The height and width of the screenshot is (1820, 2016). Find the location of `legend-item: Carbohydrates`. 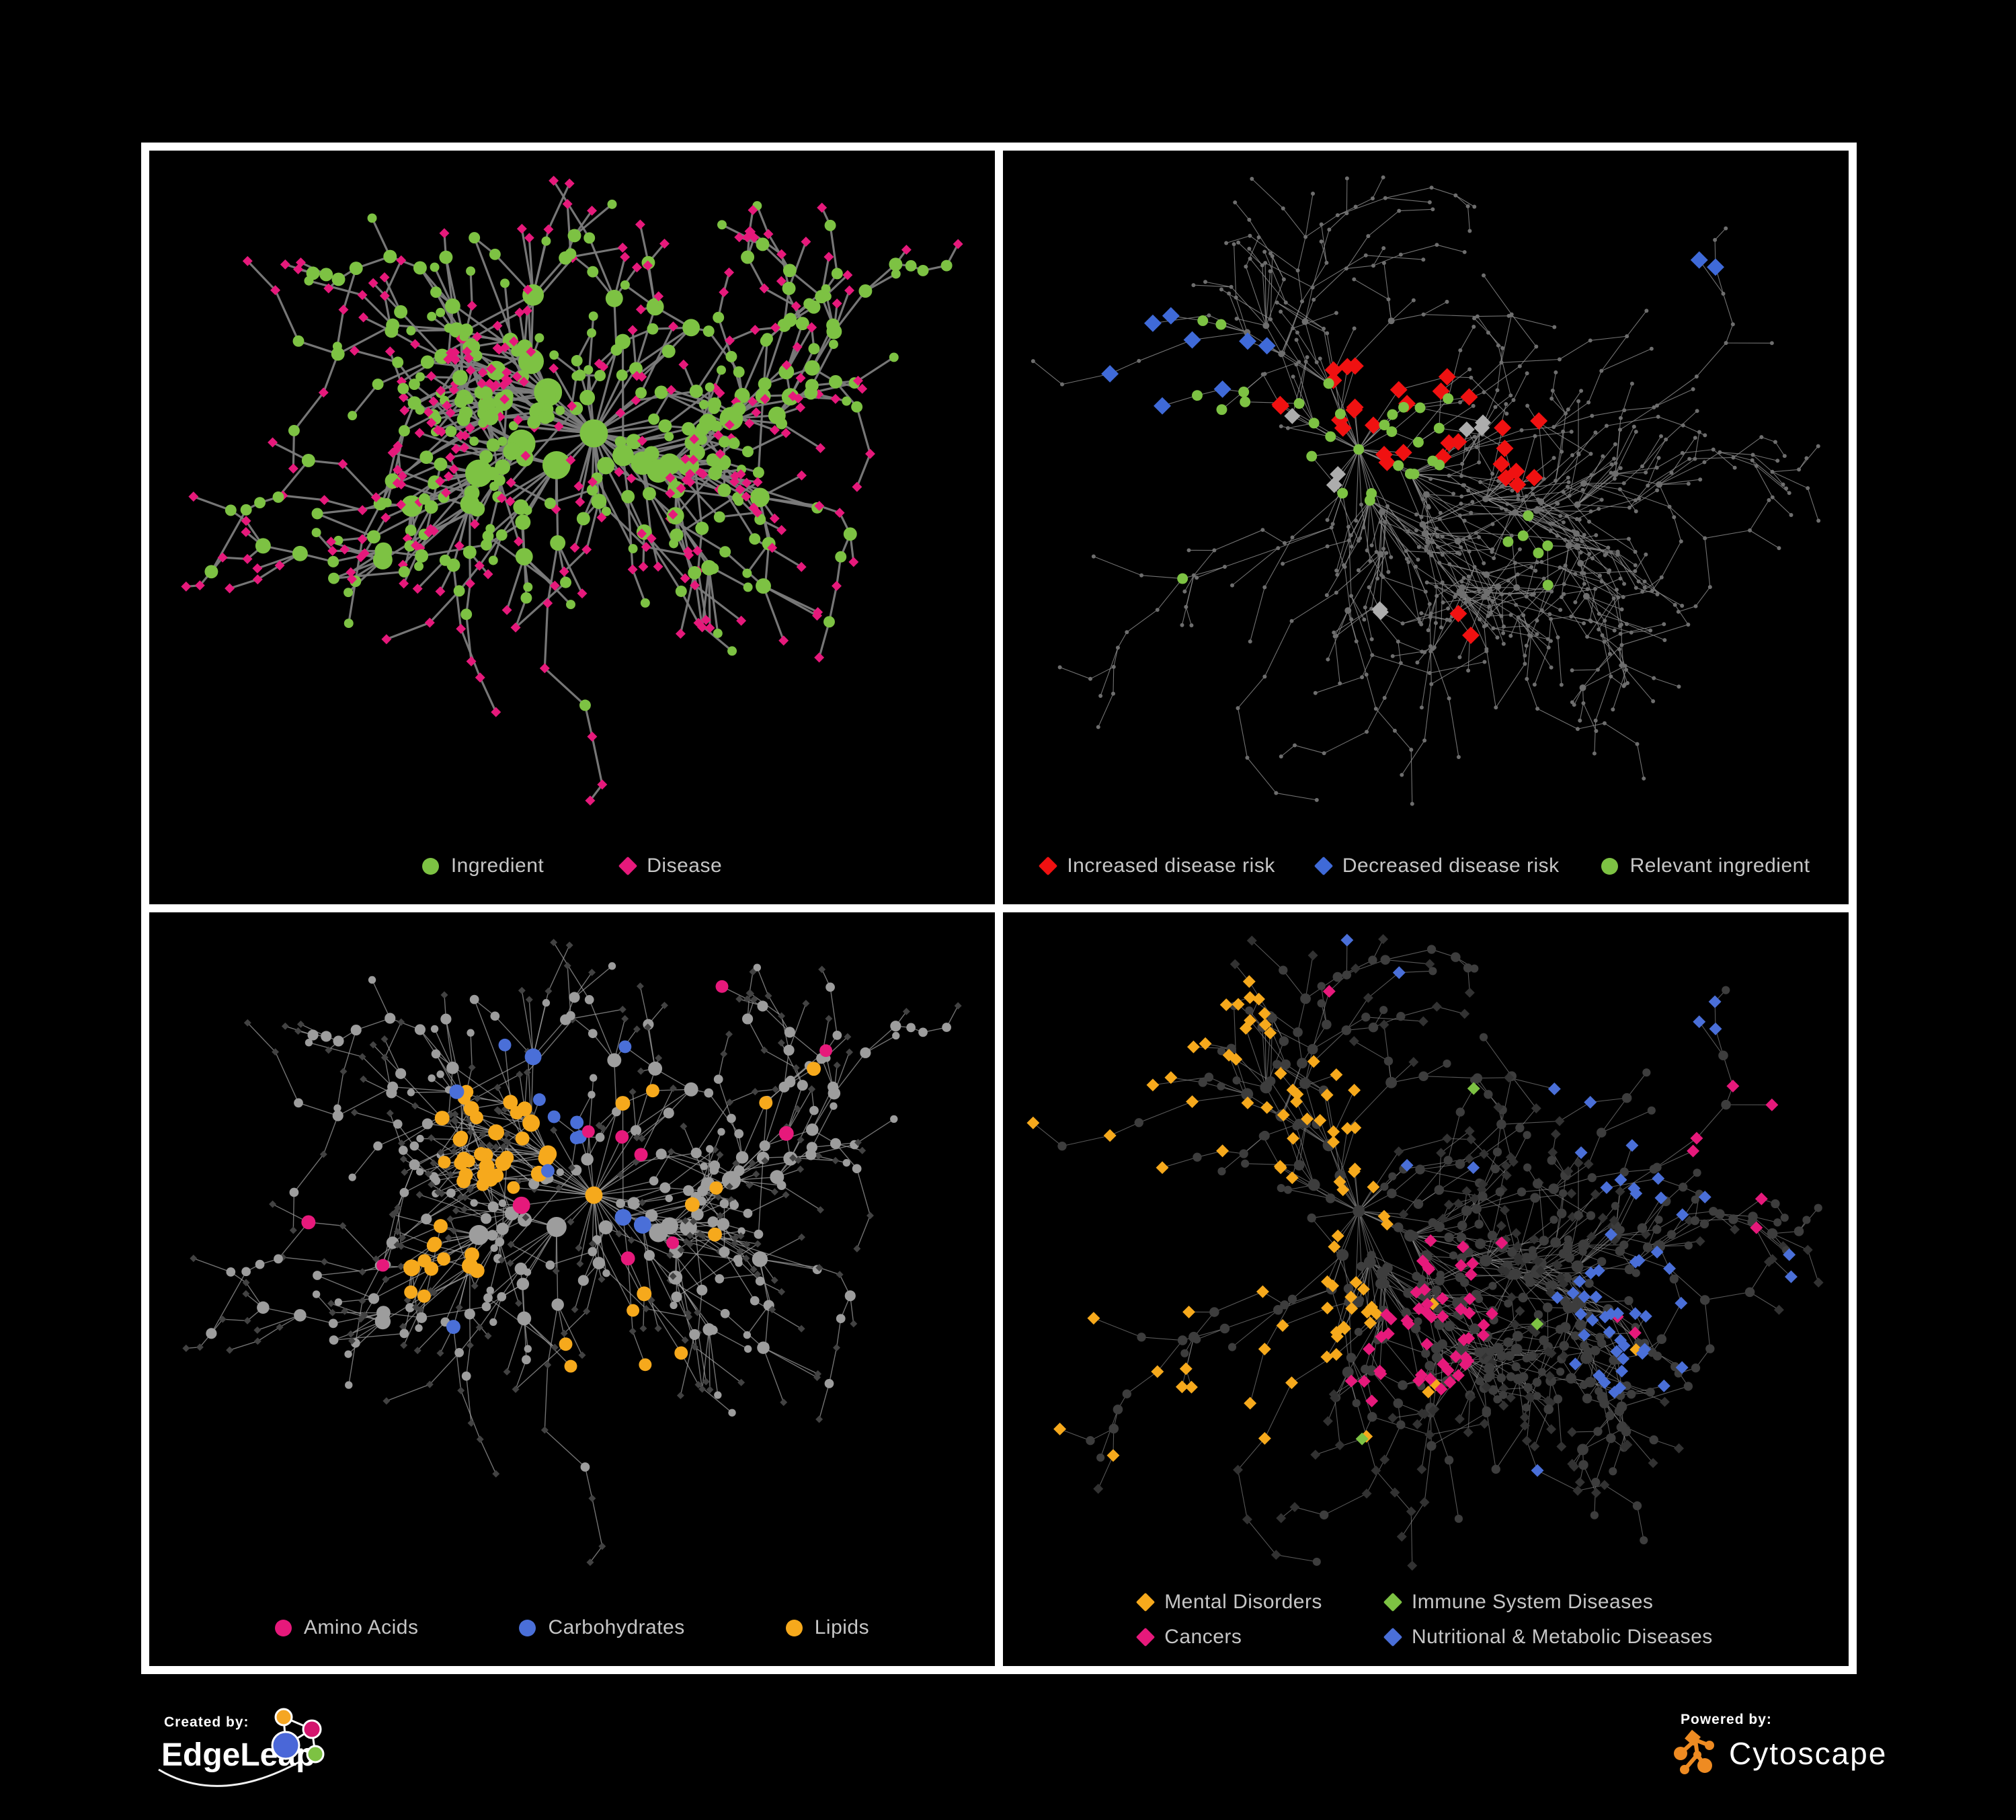

legend-item: Carbohydrates is located at coordinates (601, 1627).